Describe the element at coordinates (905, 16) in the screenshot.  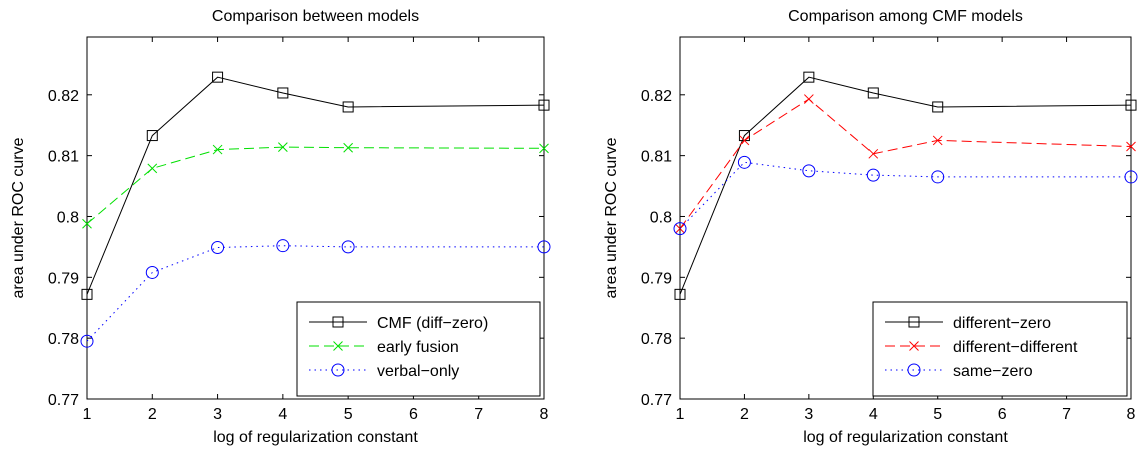
I see `chart-title: Comparison among CMF models` at that location.